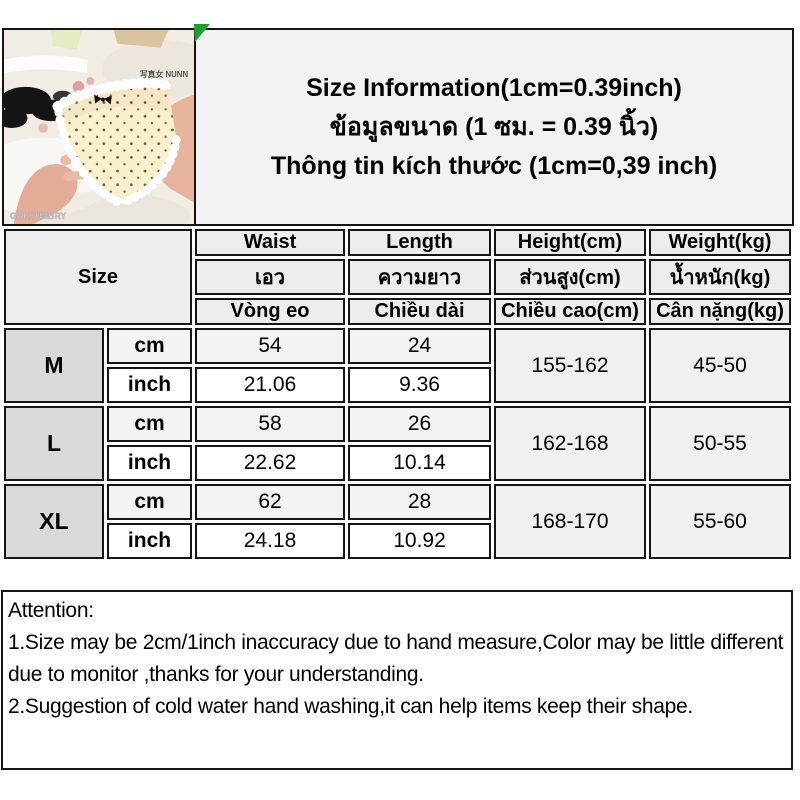 This screenshot has height=800, width=800. I want to click on weight-range-value: 50-55, so click(720, 443).